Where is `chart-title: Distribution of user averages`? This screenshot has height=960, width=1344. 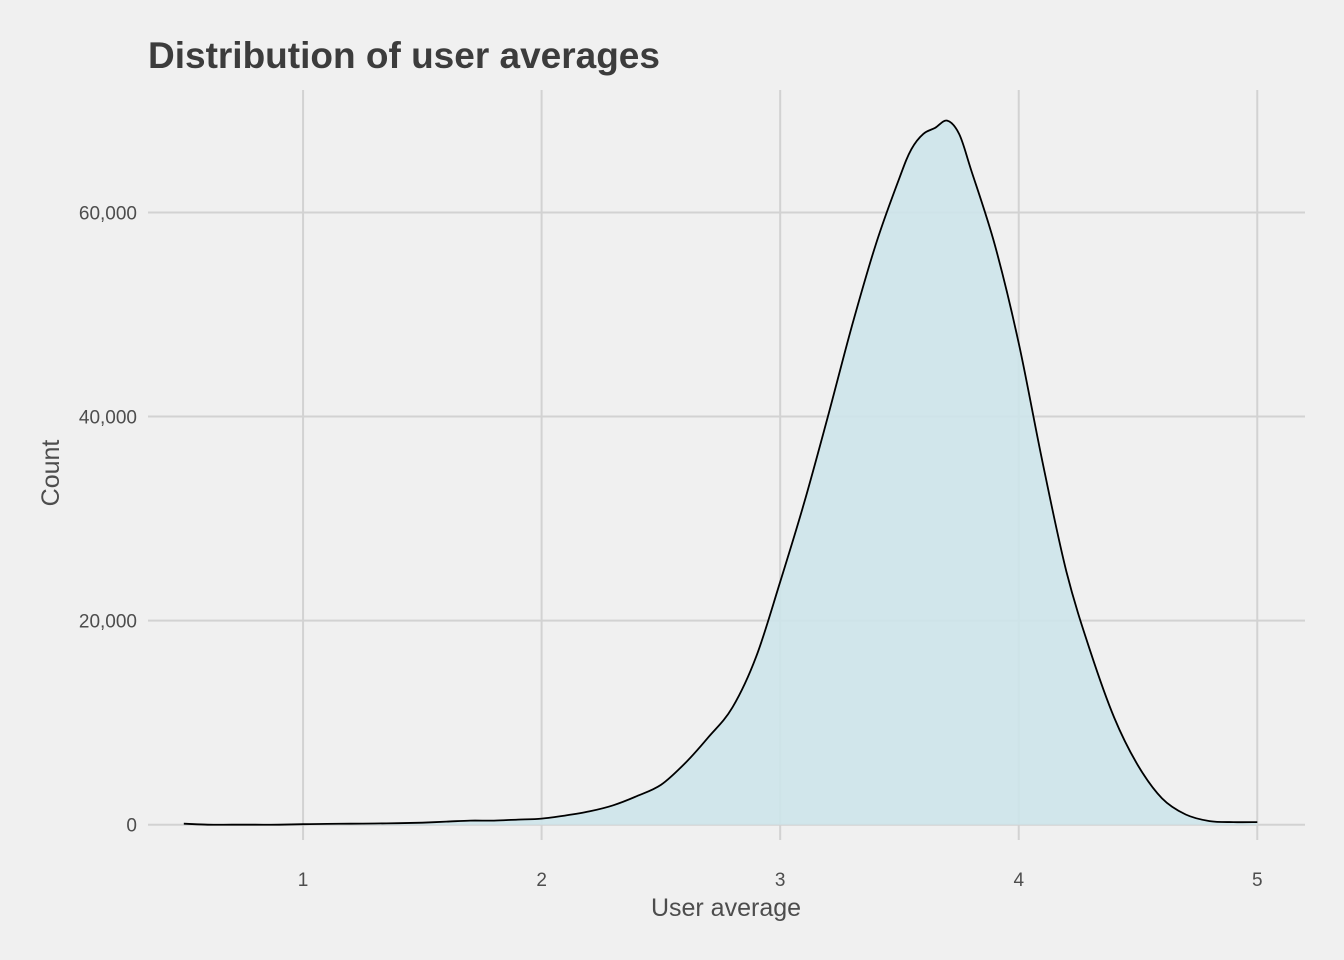 chart-title: Distribution of user averages is located at coordinates (404, 55).